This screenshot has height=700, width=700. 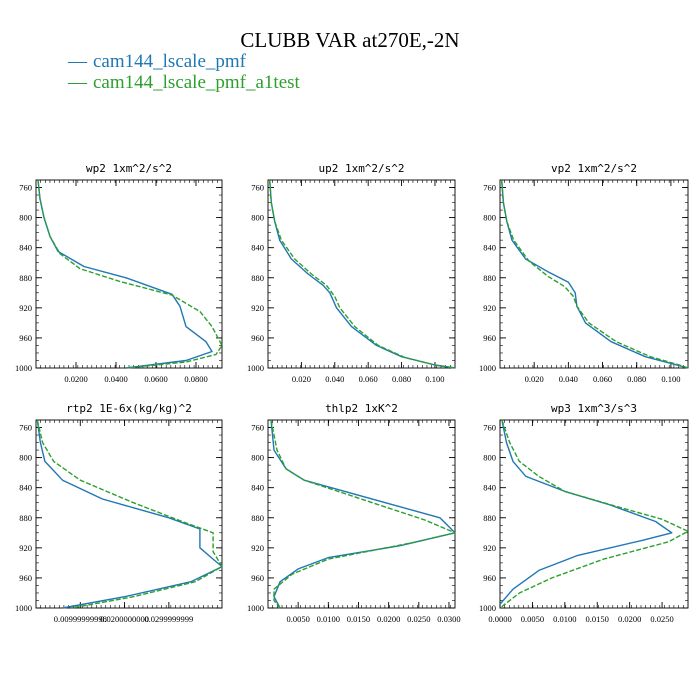 What do you see at coordinates (196, 82) in the screenshot?
I see `legend-label-series-2: cam144_lscale_pmf_a1test` at bounding box center [196, 82].